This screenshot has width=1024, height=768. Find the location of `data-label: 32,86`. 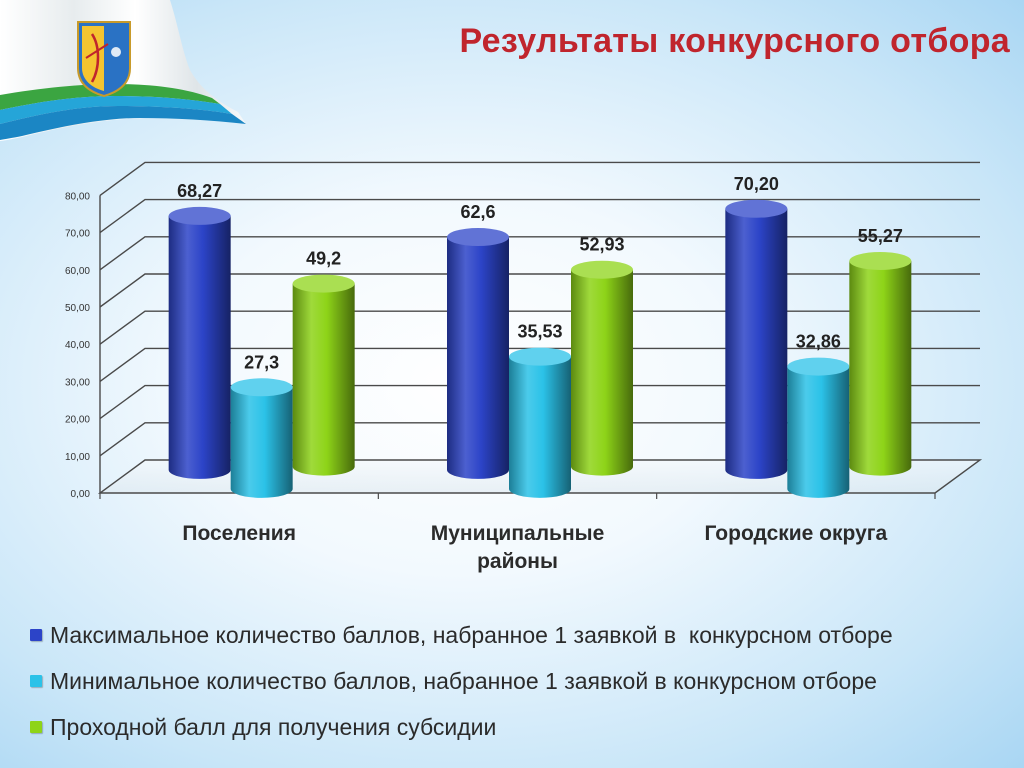

data-label: 32,86 is located at coordinates (818, 342).